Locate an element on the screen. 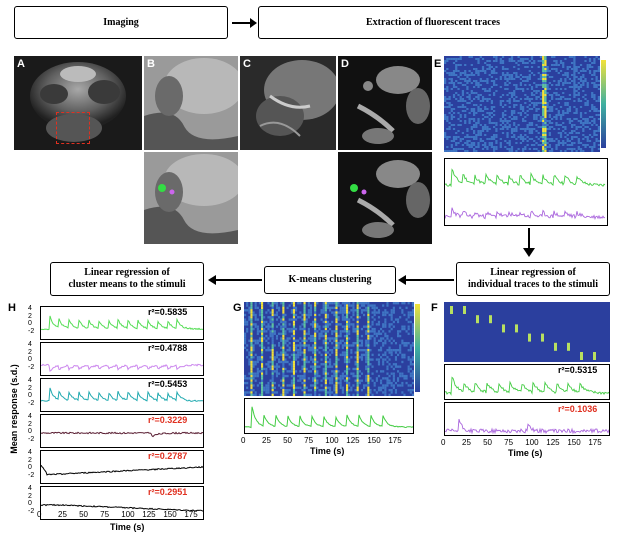  imaging-label: Imaging is located at coordinates (121, 22).